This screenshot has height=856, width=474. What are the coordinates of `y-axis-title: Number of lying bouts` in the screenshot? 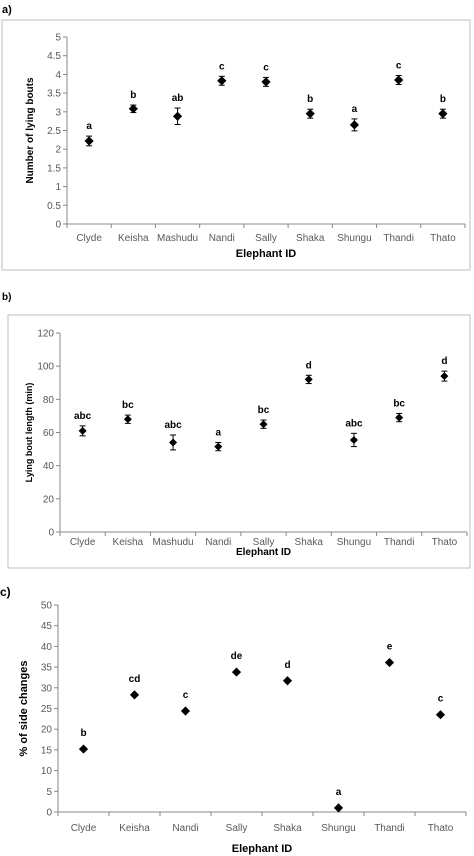 It's located at (30, 130).